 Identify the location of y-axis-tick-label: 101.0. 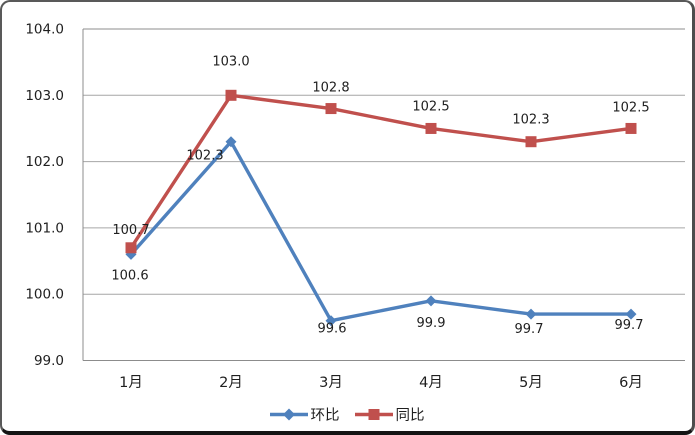
(44, 228).